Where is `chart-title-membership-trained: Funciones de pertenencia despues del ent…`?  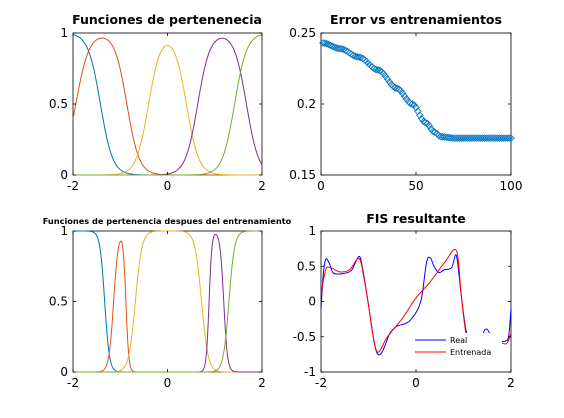 chart-title-membership-trained: Funciones de pertenencia despues del ent… is located at coordinates (167, 221).